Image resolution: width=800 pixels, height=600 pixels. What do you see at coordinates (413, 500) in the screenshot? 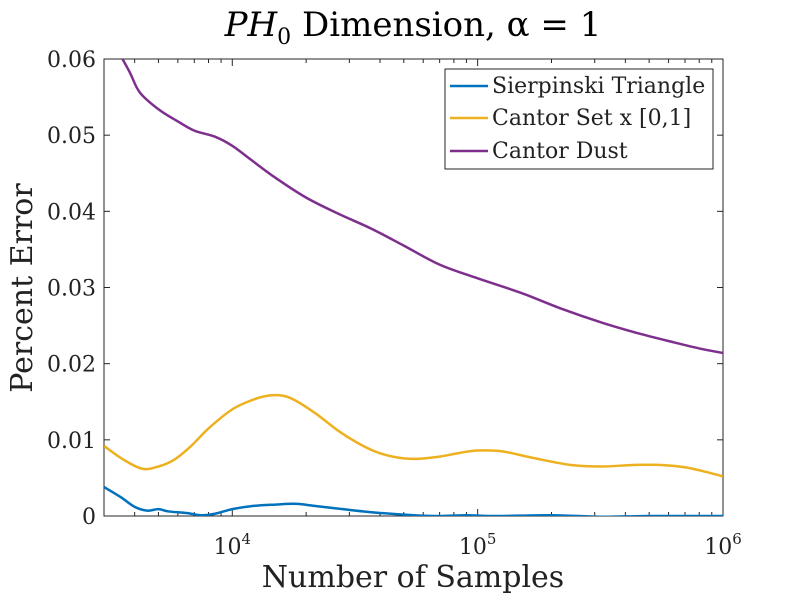
I see `series-line-sierpinski` at bounding box center [413, 500].